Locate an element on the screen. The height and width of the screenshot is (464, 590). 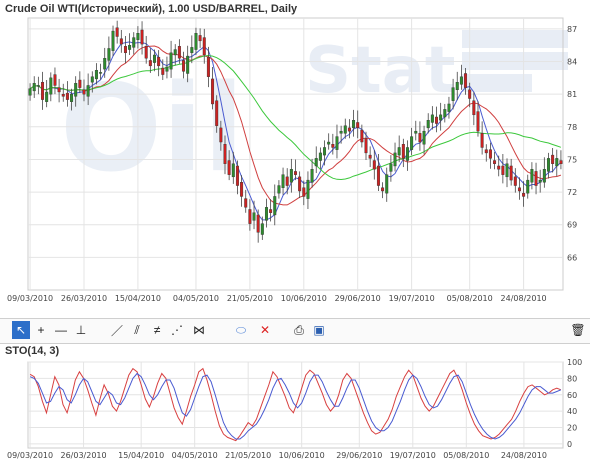
price-y-tick: 84 is located at coordinates (572, 62).